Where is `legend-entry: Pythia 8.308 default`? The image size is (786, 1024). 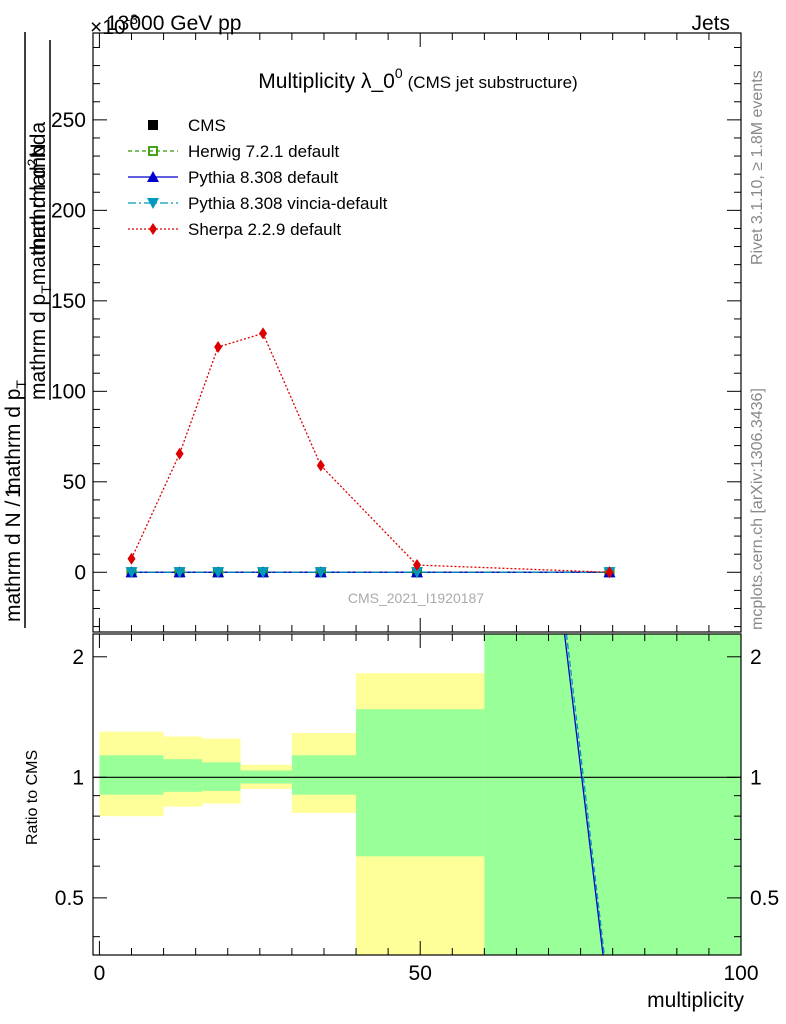
legend-entry: Pythia 8.308 default is located at coordinates (233, 177).